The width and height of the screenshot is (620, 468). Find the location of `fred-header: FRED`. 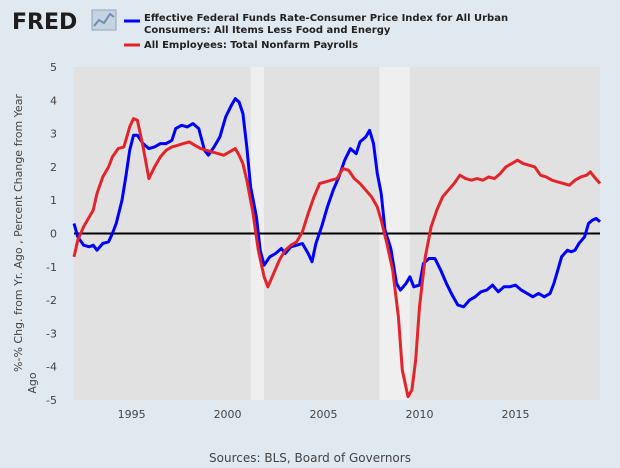

fred-header: FRED is located at coordinates (64, 22).